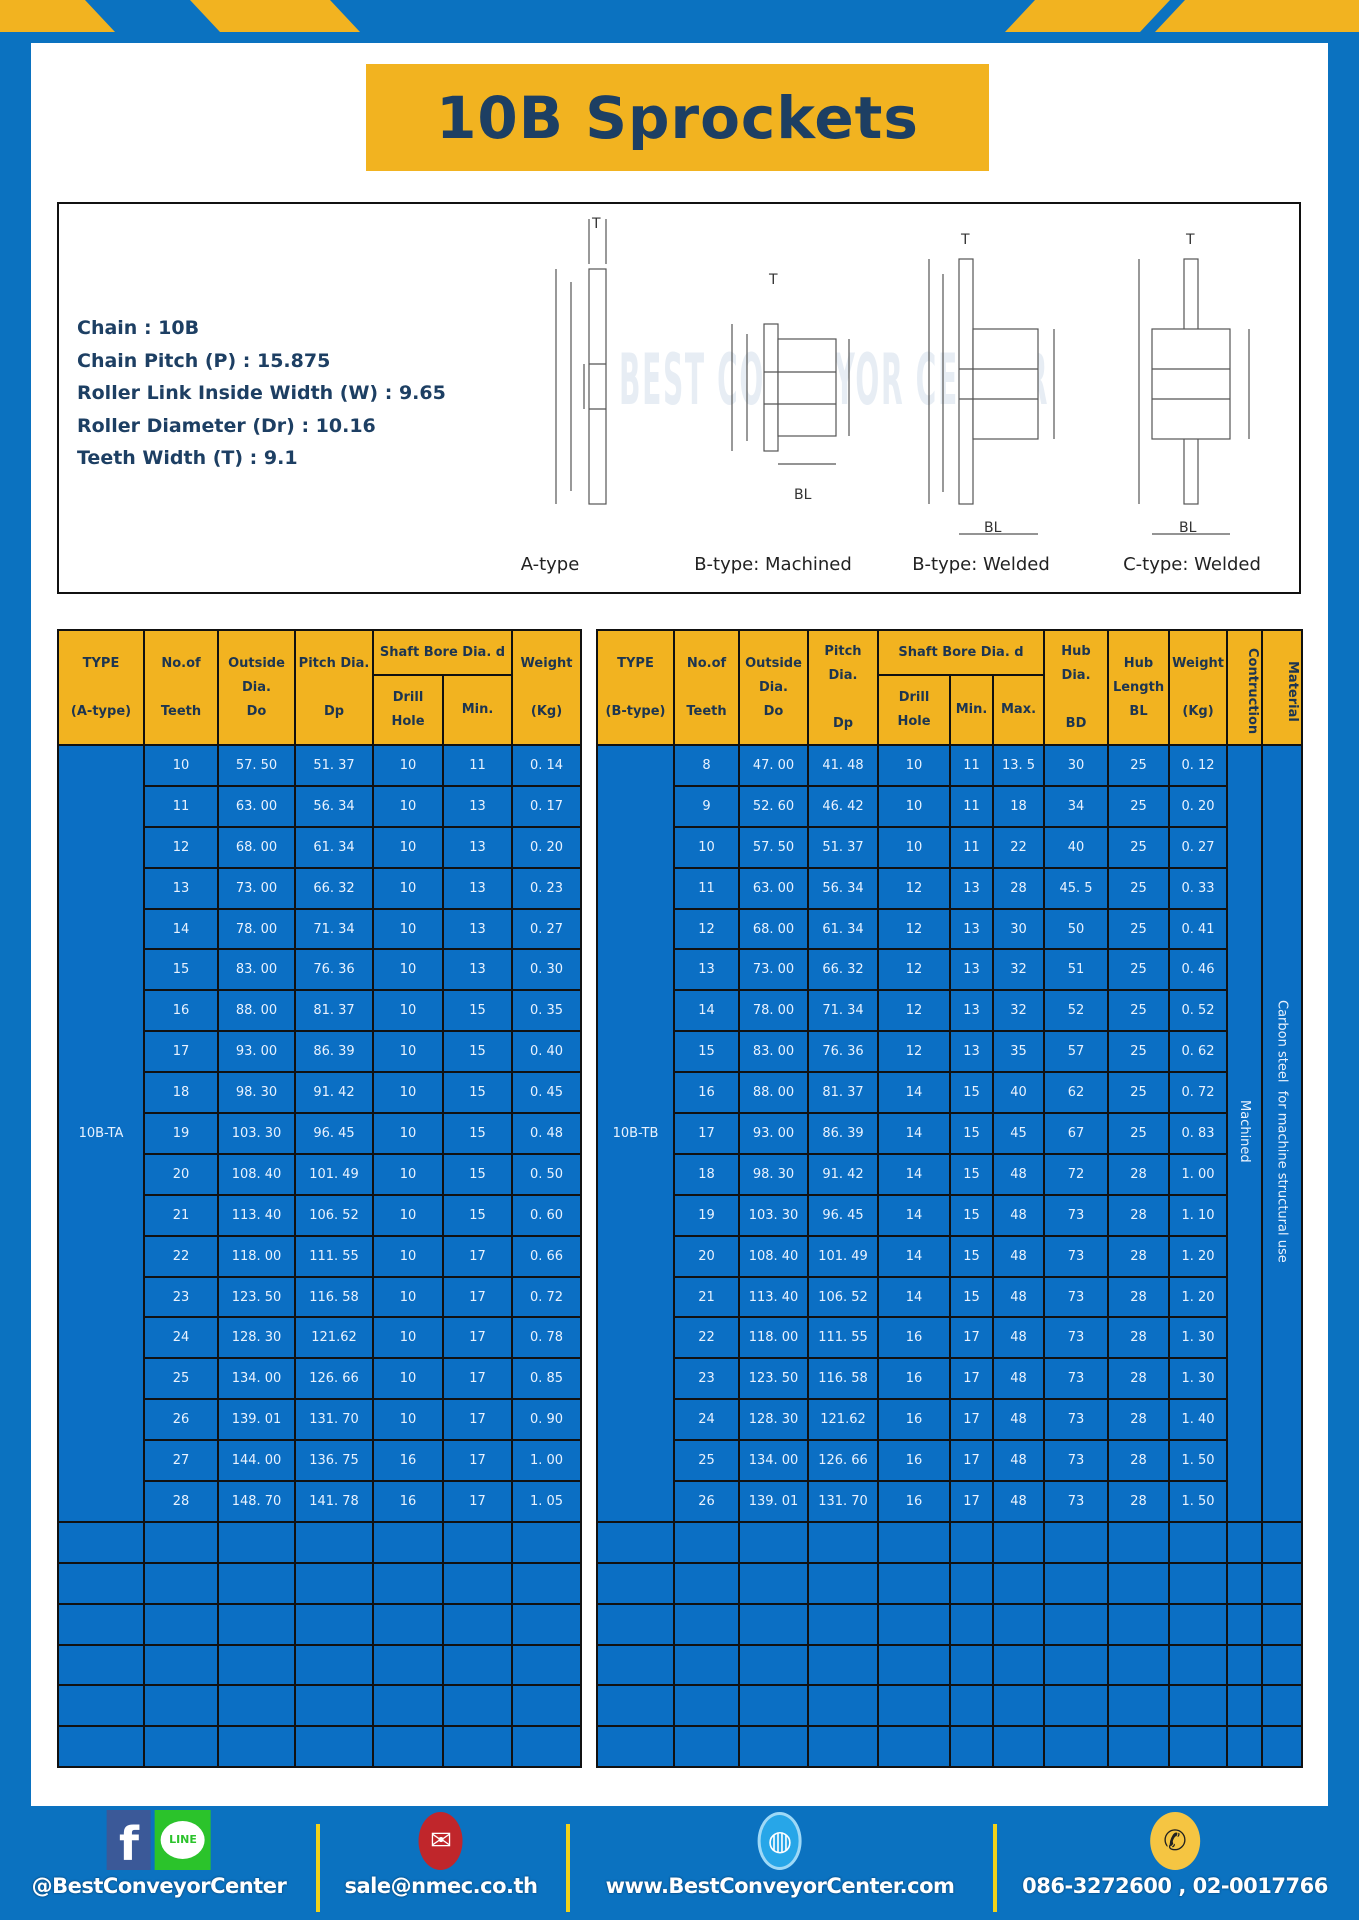 This screenshot has width=1359, height=1920. What do you see at coordinates (159, 1886) in the screenshot?
I see `social-handle: @BestConveyorCenter` at bounding box center [159, 1886].